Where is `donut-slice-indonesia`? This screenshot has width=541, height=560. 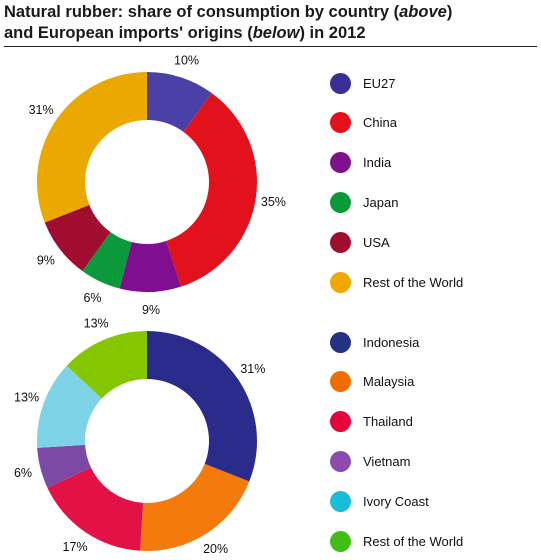
donut-slice-indonesia is located at coordinates (202, 406).